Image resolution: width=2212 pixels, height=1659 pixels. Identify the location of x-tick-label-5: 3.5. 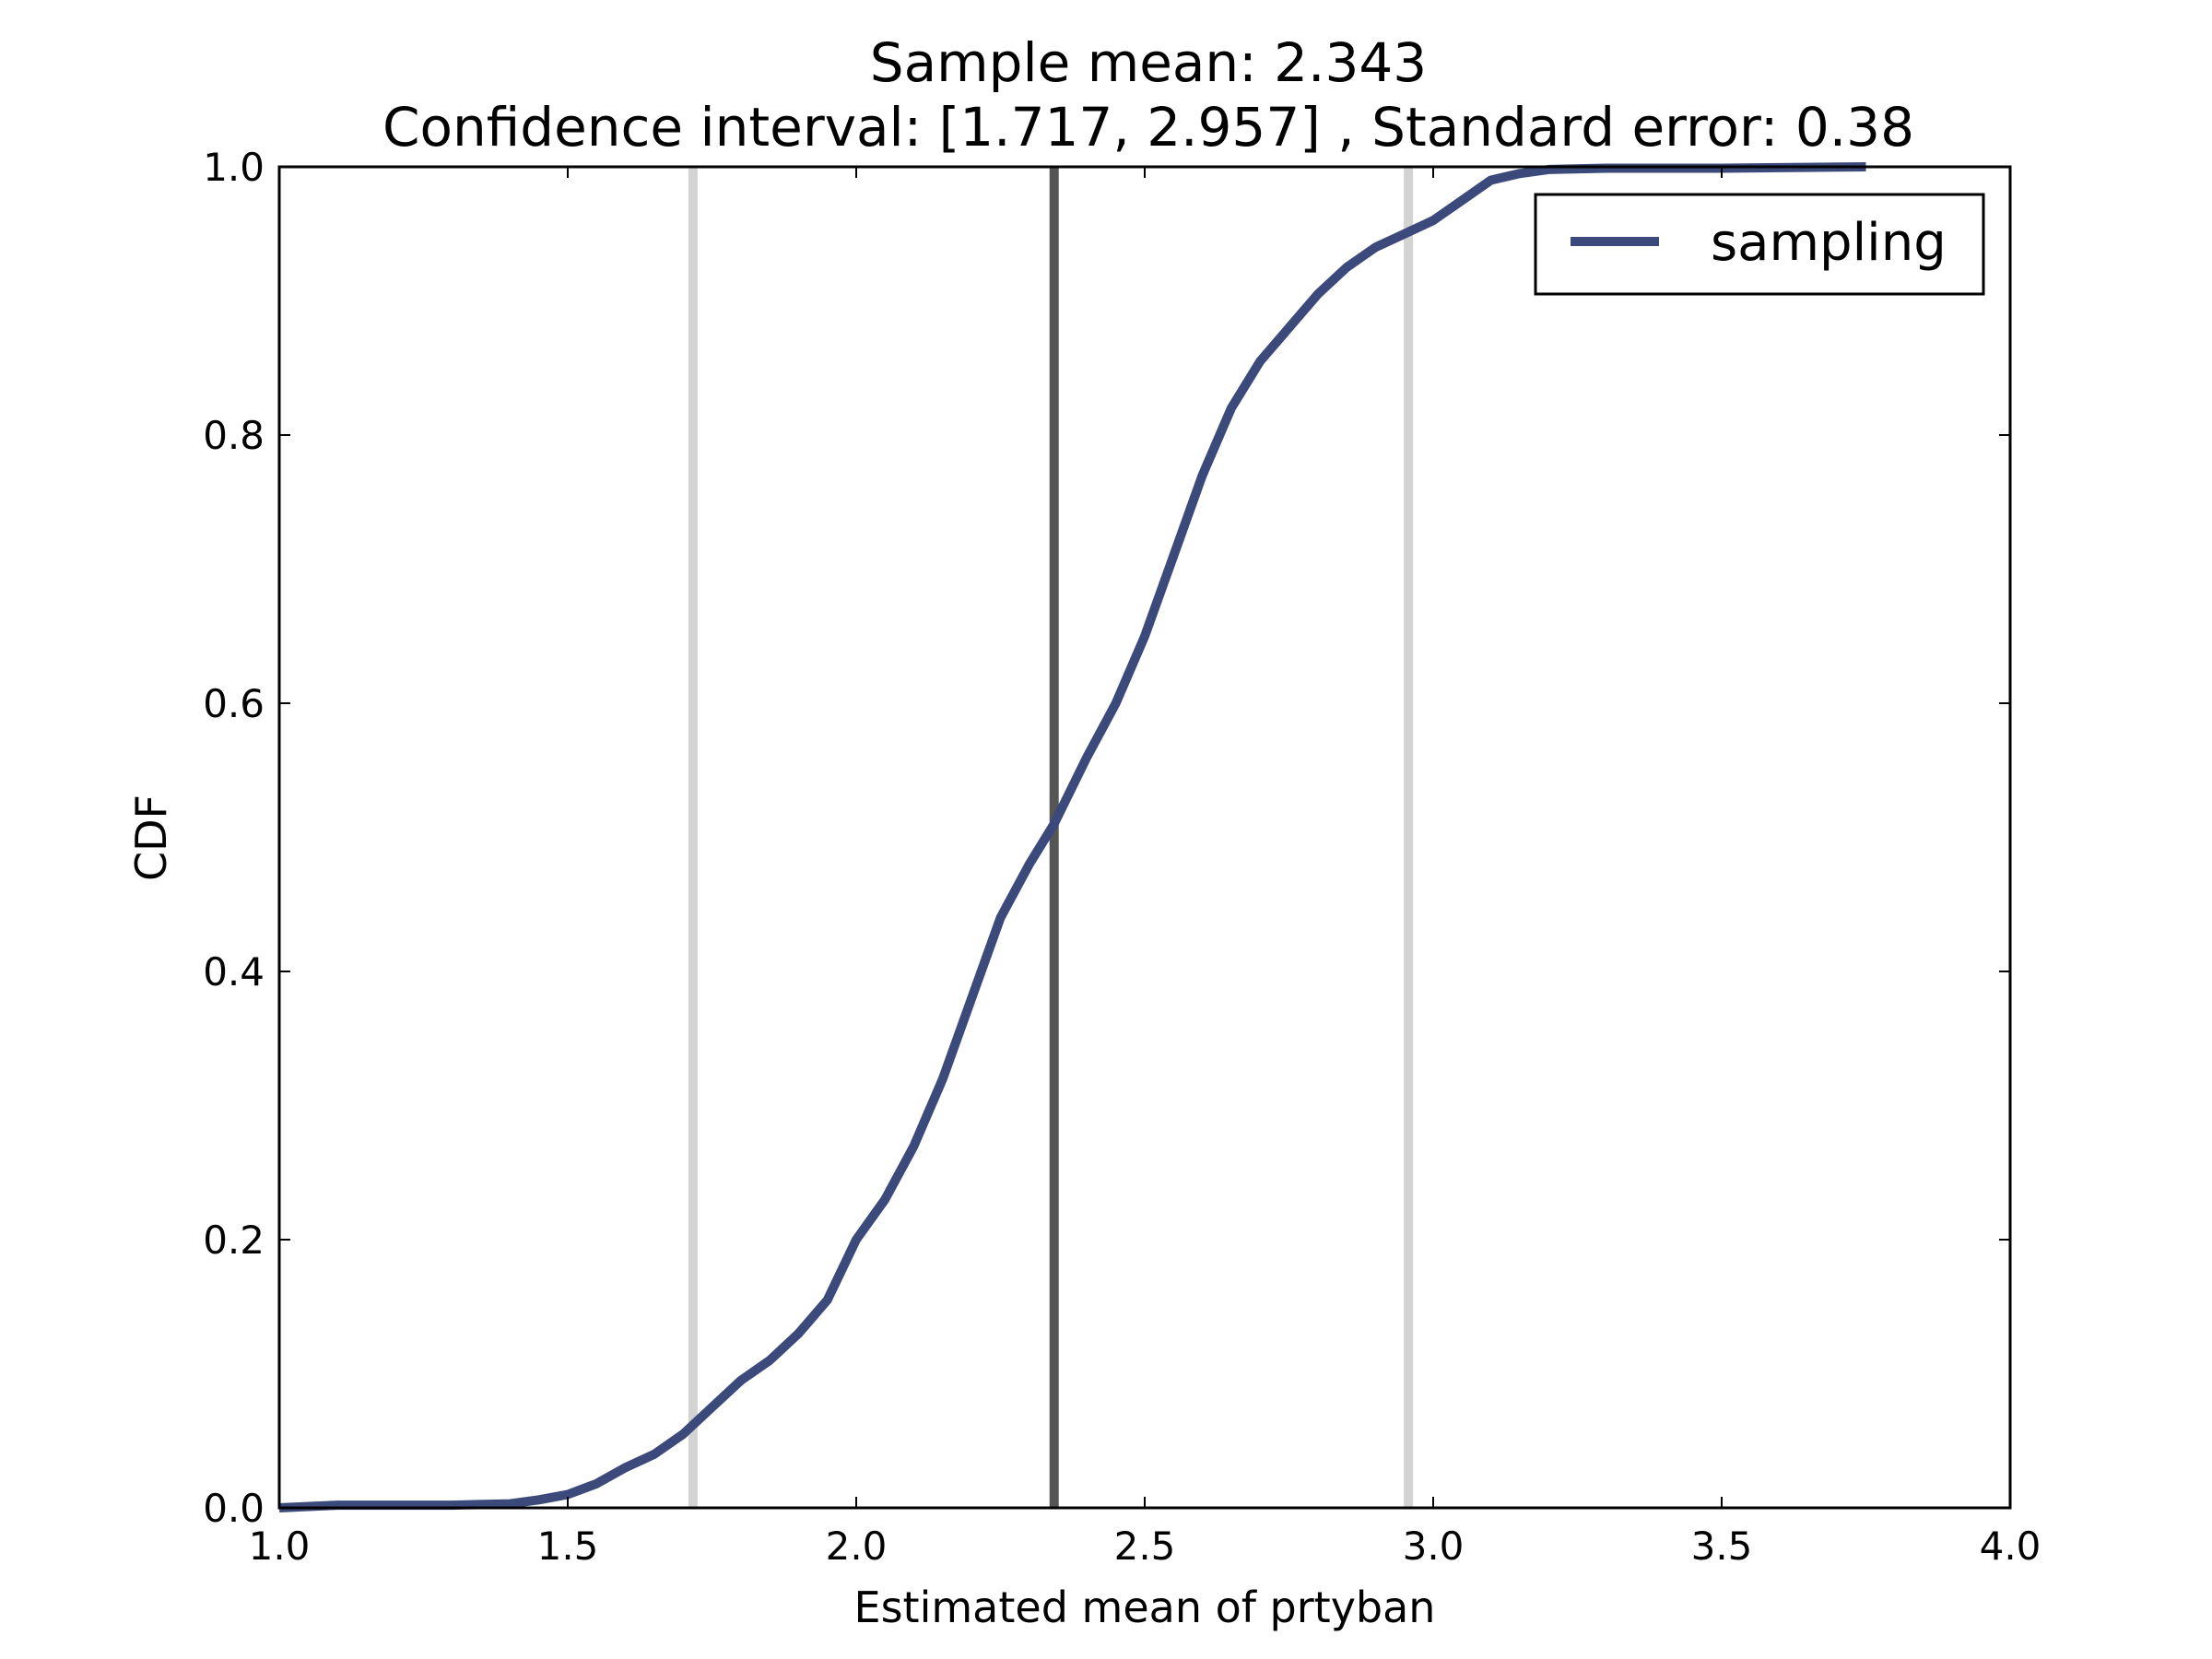
(1722, 1546).